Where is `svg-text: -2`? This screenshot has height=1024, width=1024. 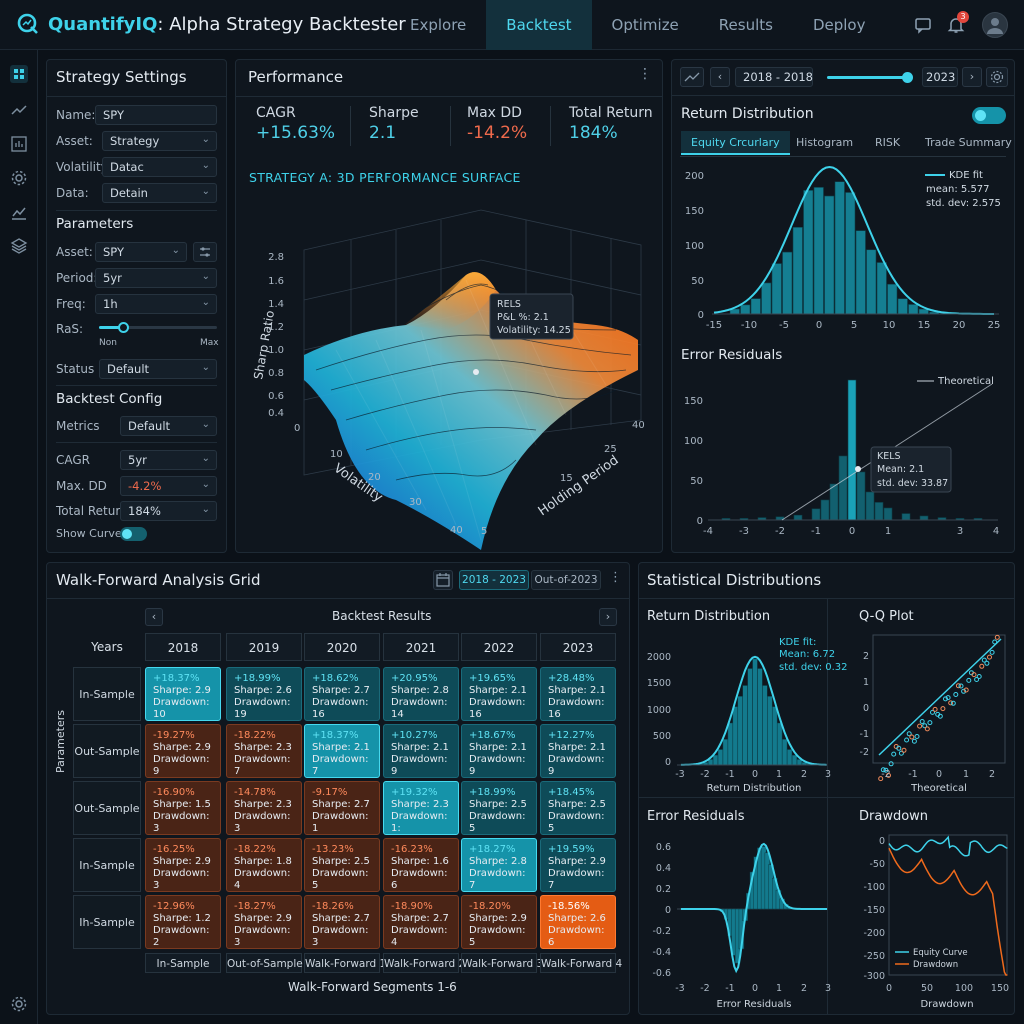
svg-text: -2 is located at coordinates (780, 531).